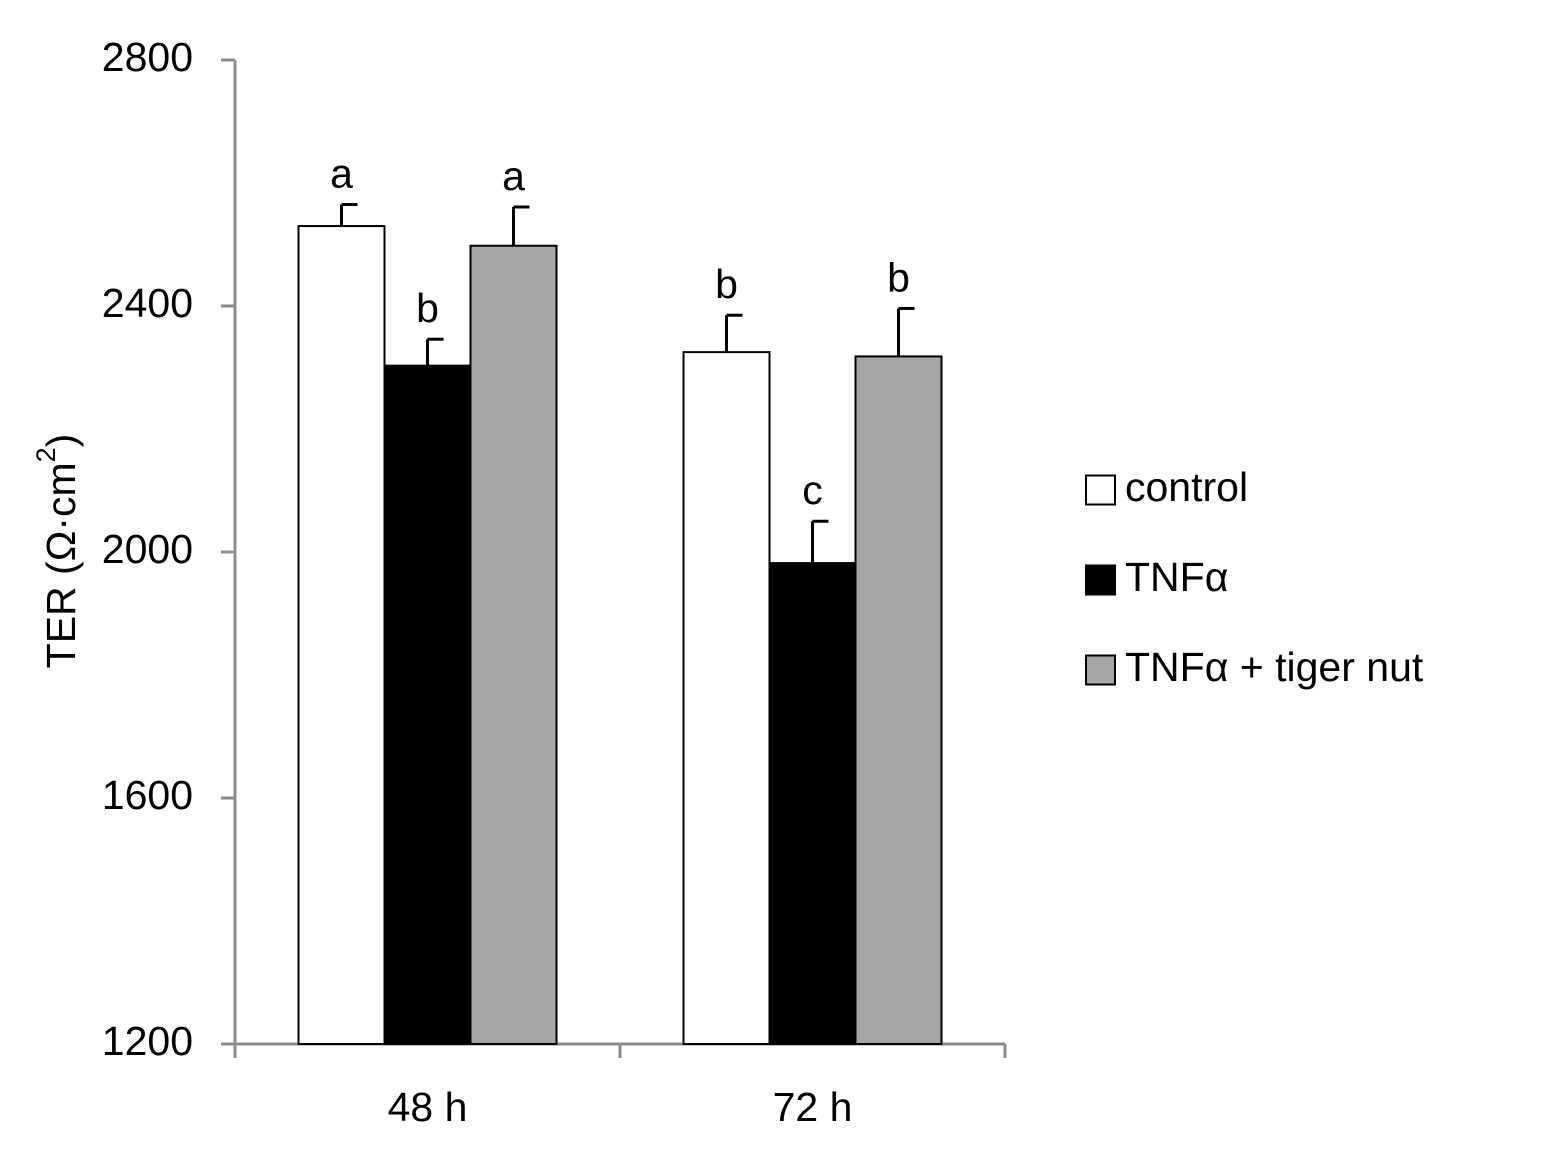  What do you see at coordinates (1186, 487) in the screenshot?
I see `legend-entry-label: control` at bounding box center [1186, 487].